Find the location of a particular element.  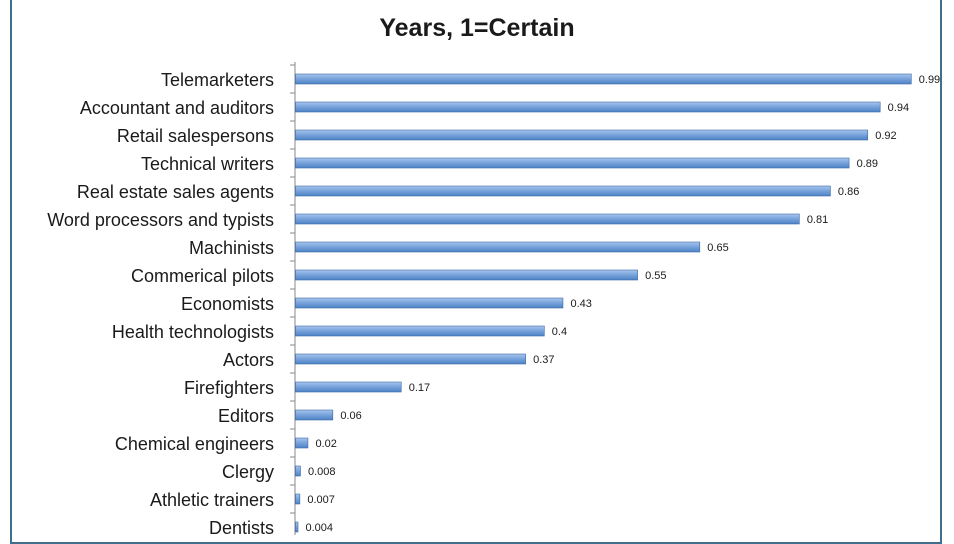

category-label: Technical writers is located at coordinates (207, 164).